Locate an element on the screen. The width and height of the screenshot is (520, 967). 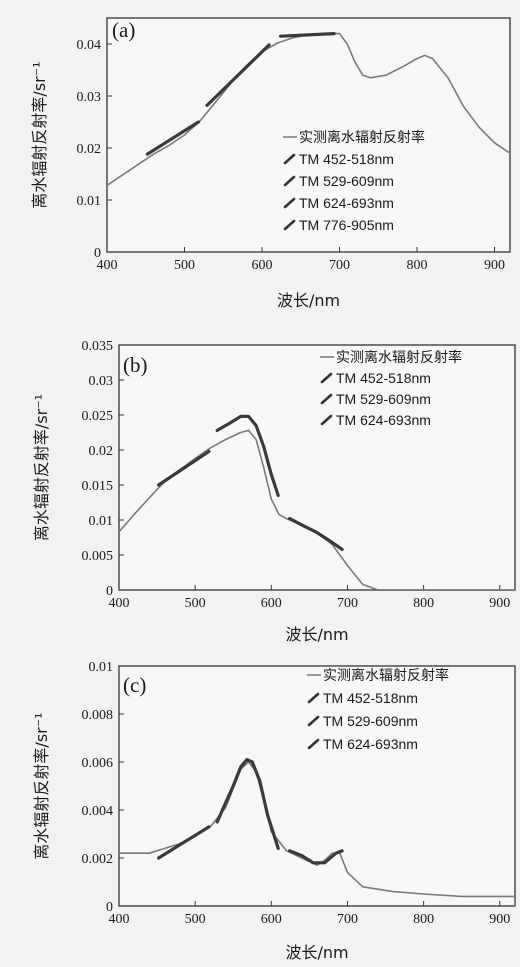
y-tick-label: 0.002 is located at coordinates (98, 859).